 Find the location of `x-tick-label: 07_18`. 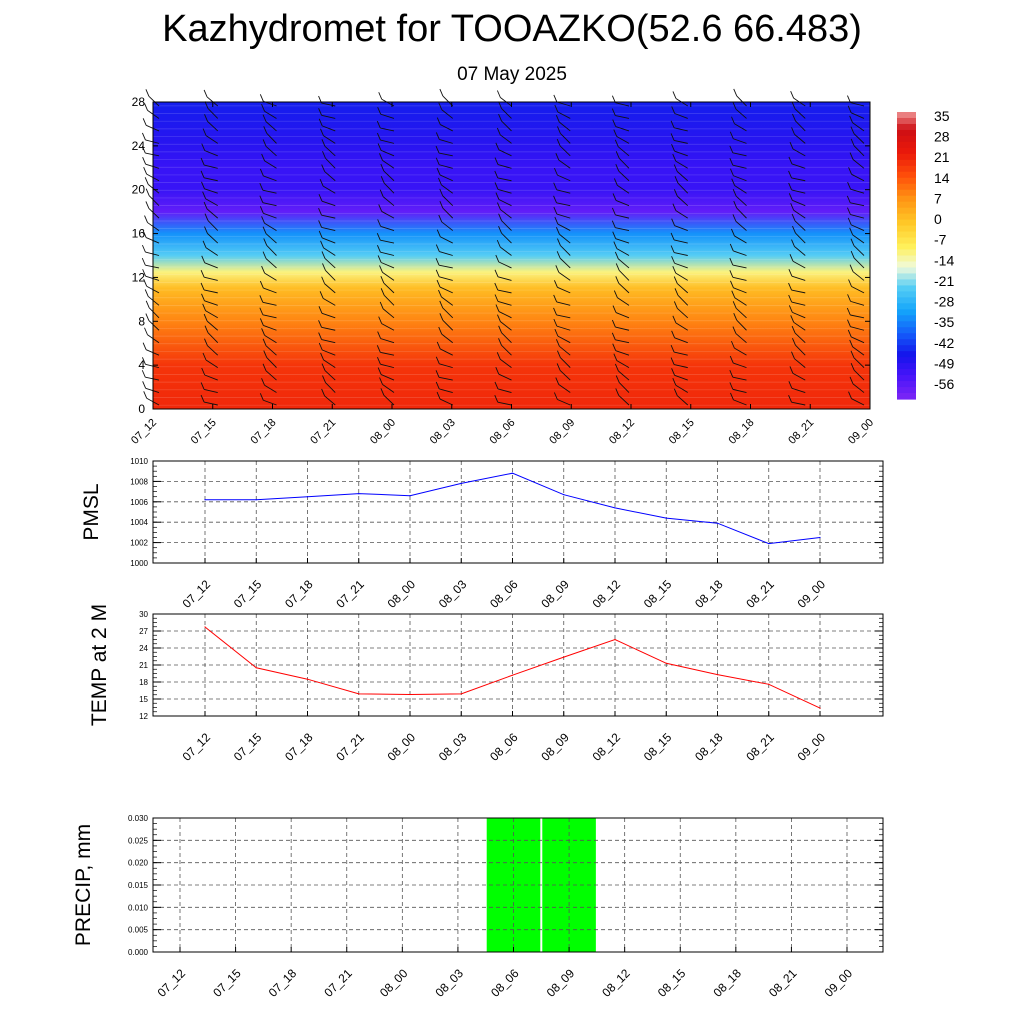

x-tick-label: 07_18 is located at coordinates (299, 747).